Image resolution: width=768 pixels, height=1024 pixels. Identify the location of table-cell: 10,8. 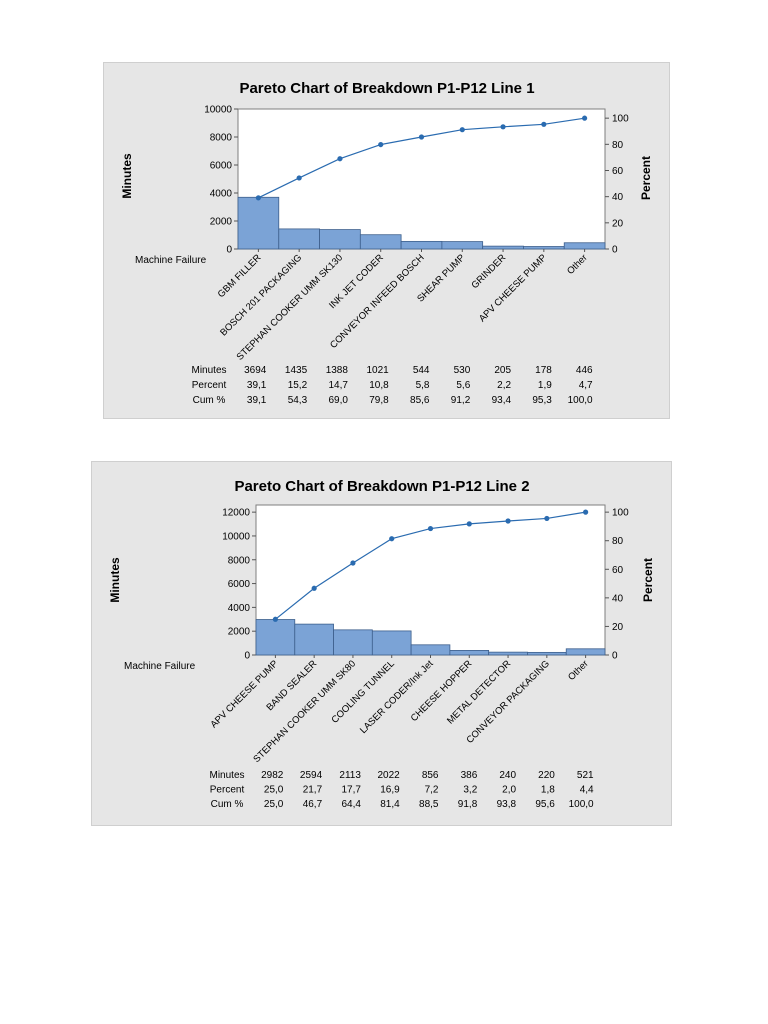
(379, 385).